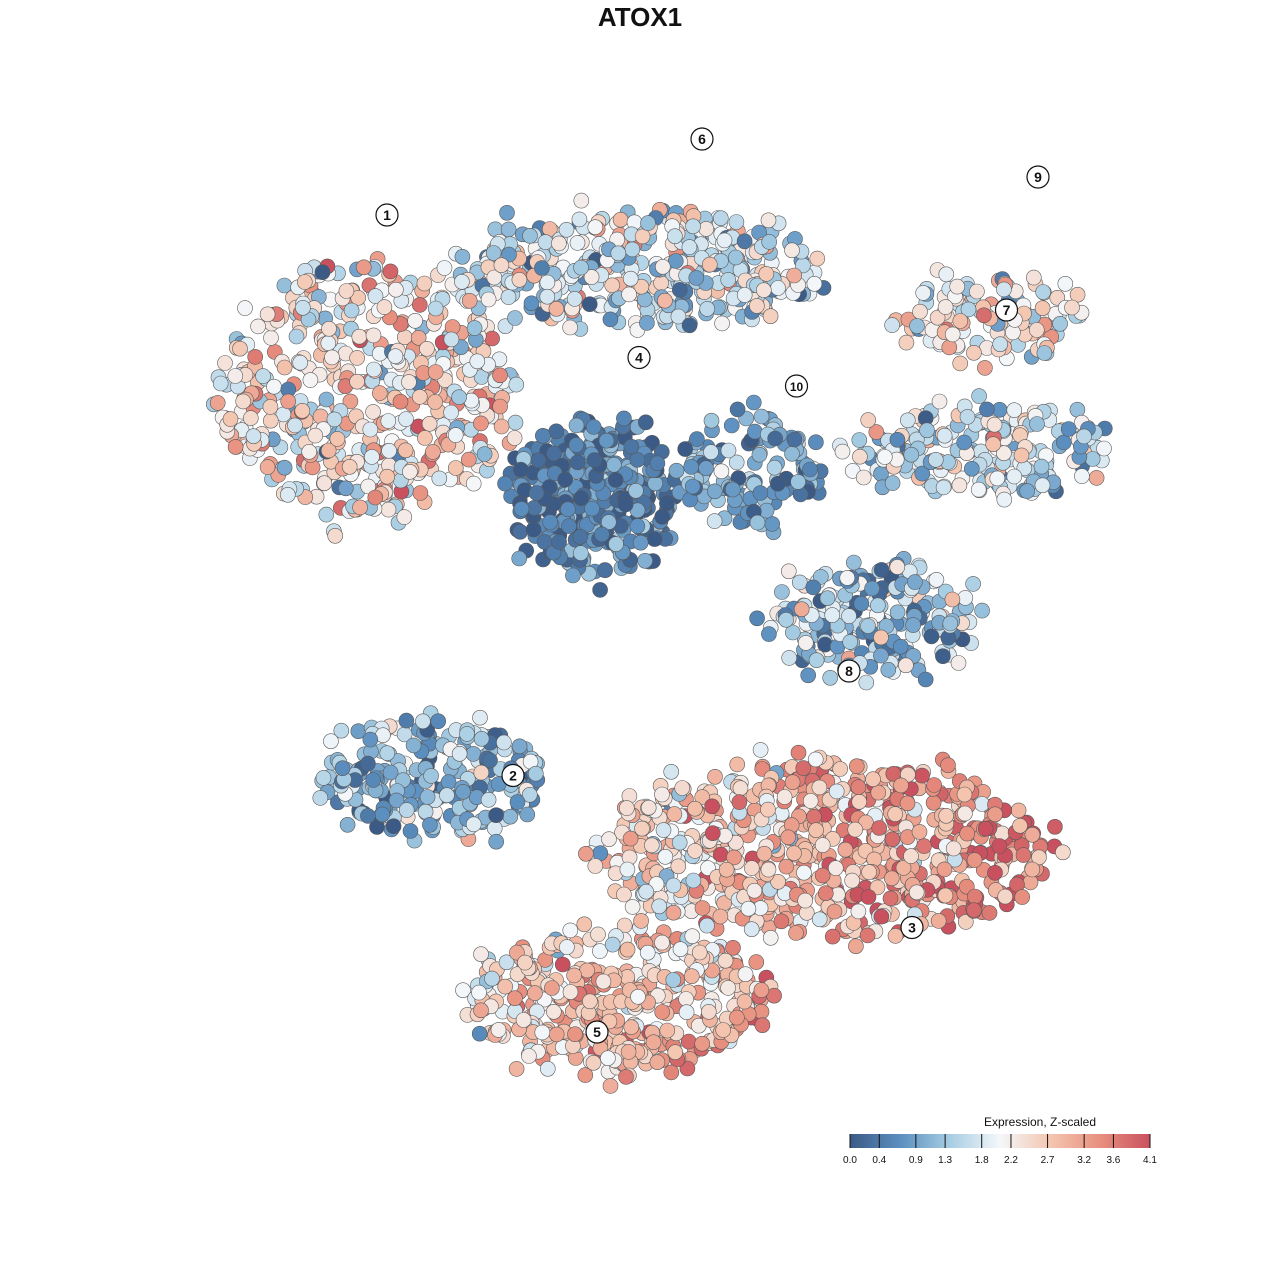  What do you see at coordinates (597, 1032) in the screenshot?
I see `cluster-label-5: 5` at bounding box center [597, 1032].